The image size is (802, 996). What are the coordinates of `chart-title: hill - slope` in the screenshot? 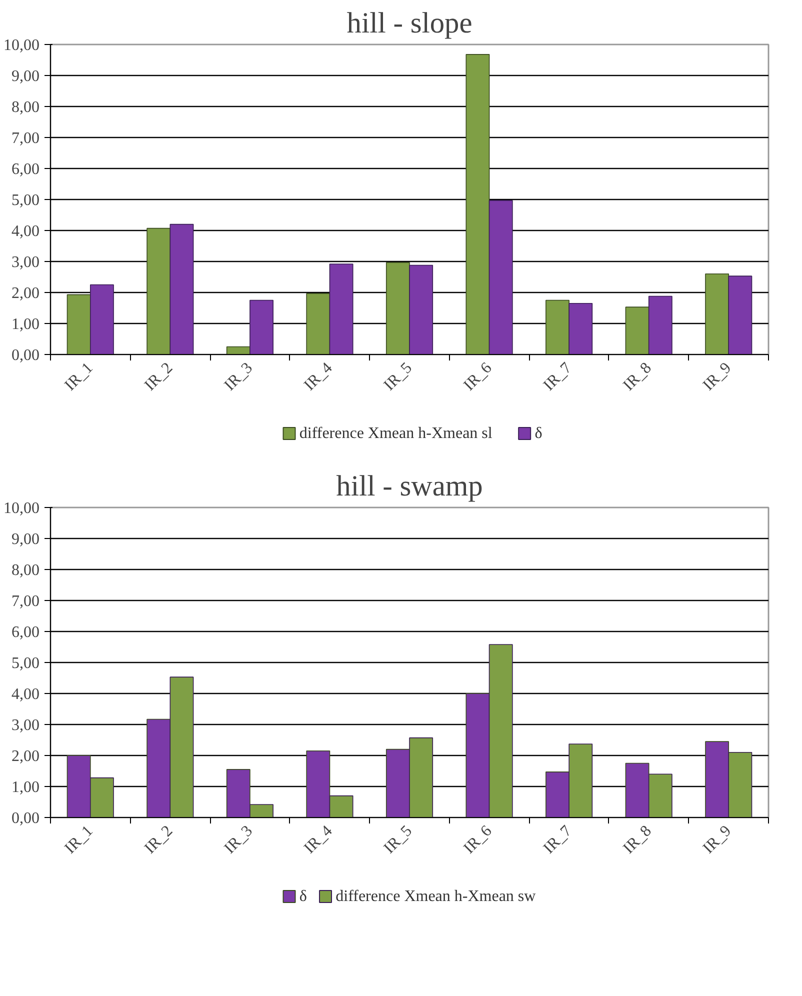 It's located at (409, 24).